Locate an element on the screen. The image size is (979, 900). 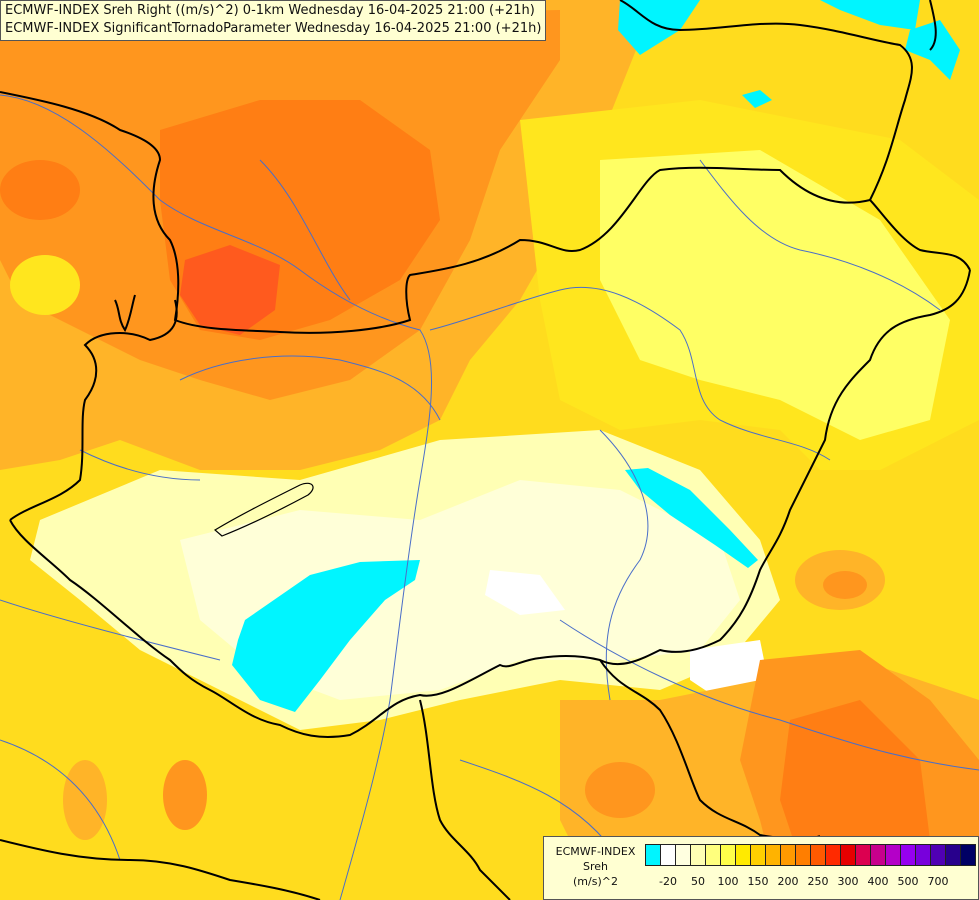
legend-swatches is located at coordinates (810, 855).